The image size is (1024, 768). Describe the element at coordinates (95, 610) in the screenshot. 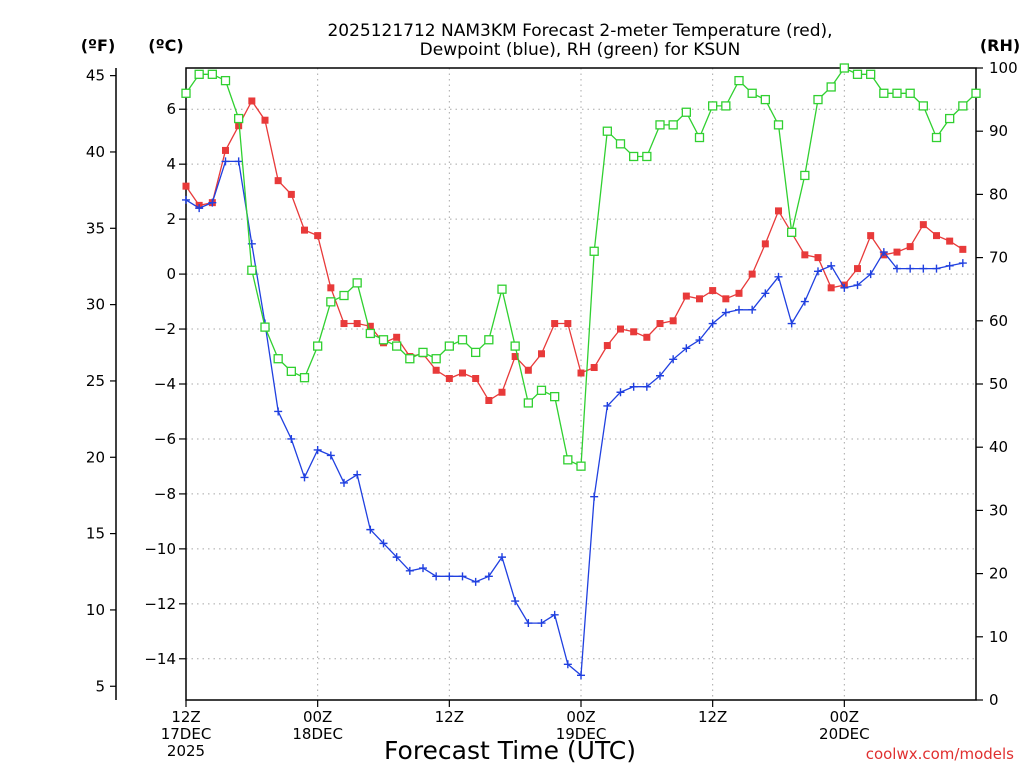

I see `fahrenheit-tick-label: 10` at that location.